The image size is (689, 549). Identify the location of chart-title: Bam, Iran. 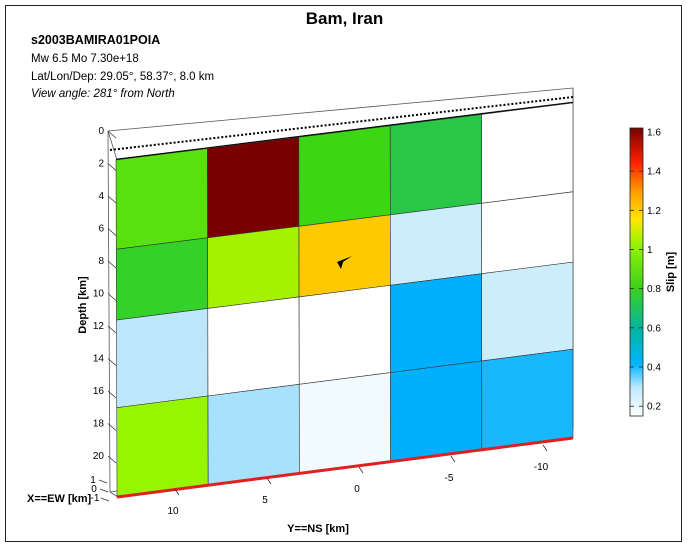
(344, 18).